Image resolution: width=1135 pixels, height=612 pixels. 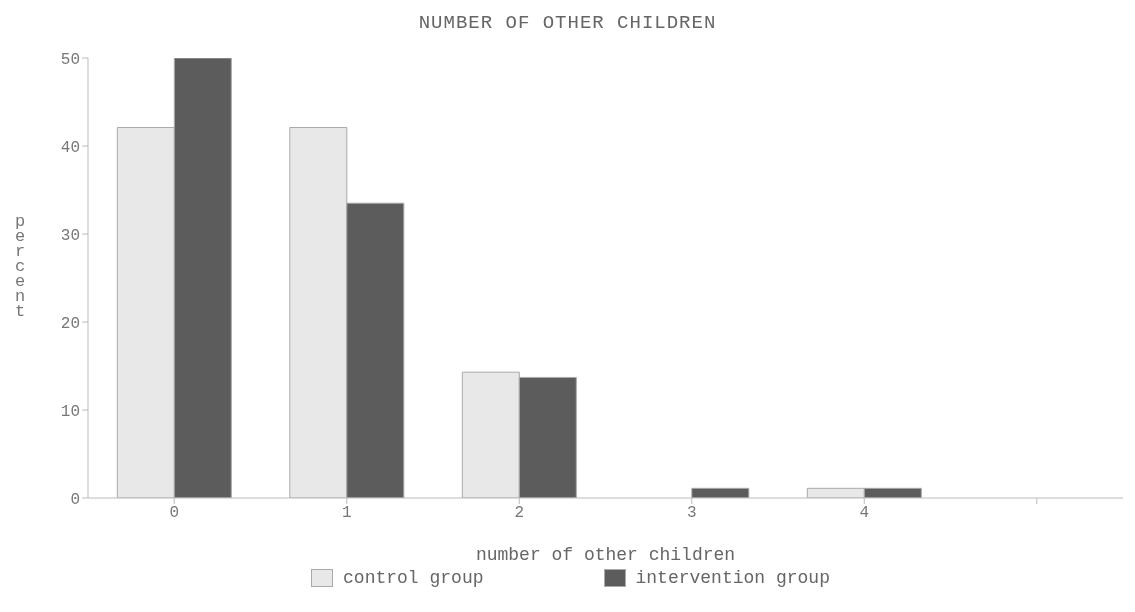 I want to click on y-tick-label: 10, so click(x=70, y=411).